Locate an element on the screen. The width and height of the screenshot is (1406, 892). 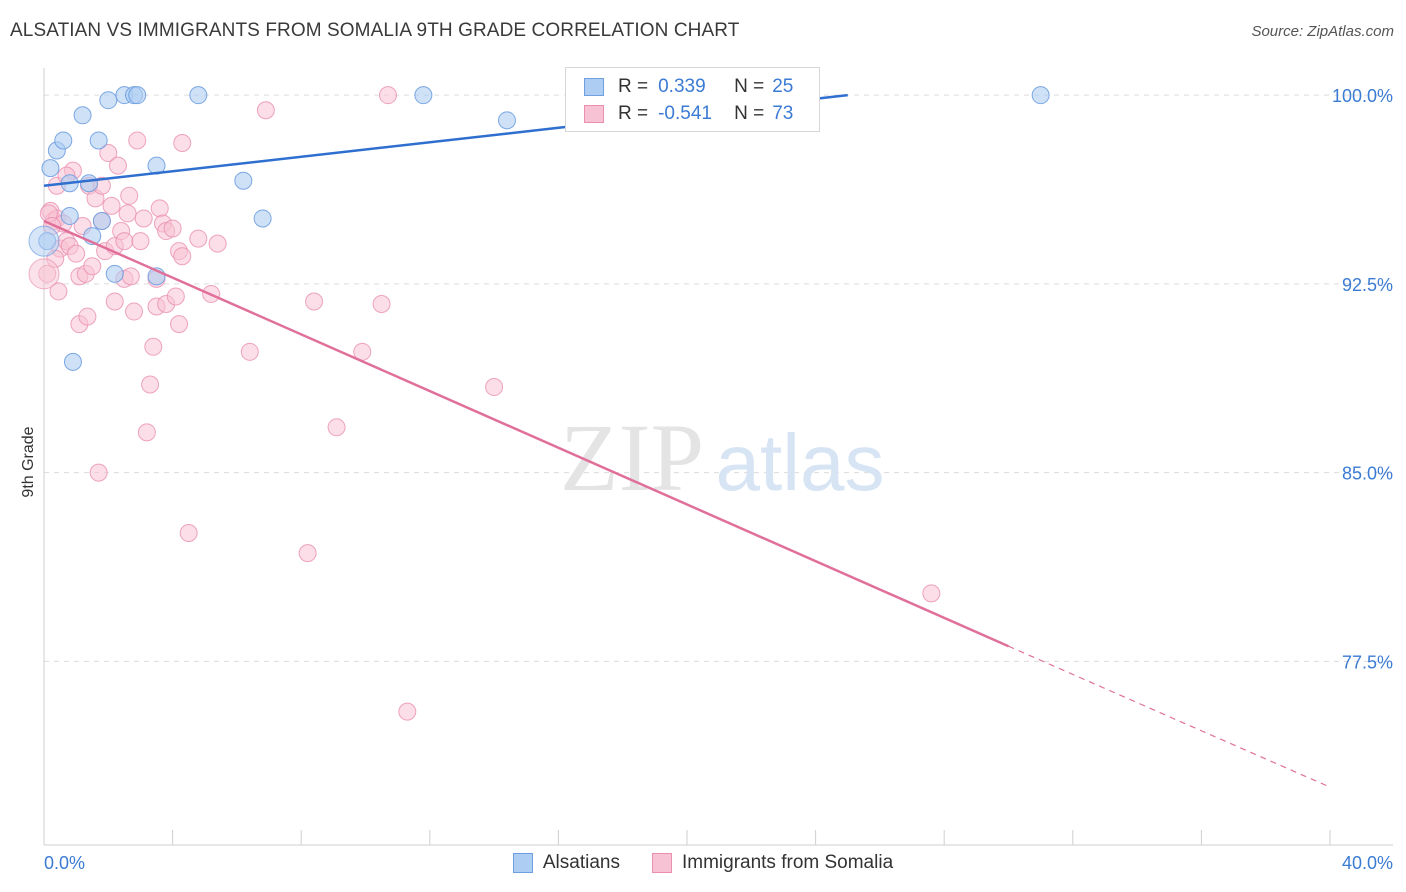
stats-legend: R = 0.339 N = 25 R = -0.541 N = 73 is located at coordinates (692, 99).